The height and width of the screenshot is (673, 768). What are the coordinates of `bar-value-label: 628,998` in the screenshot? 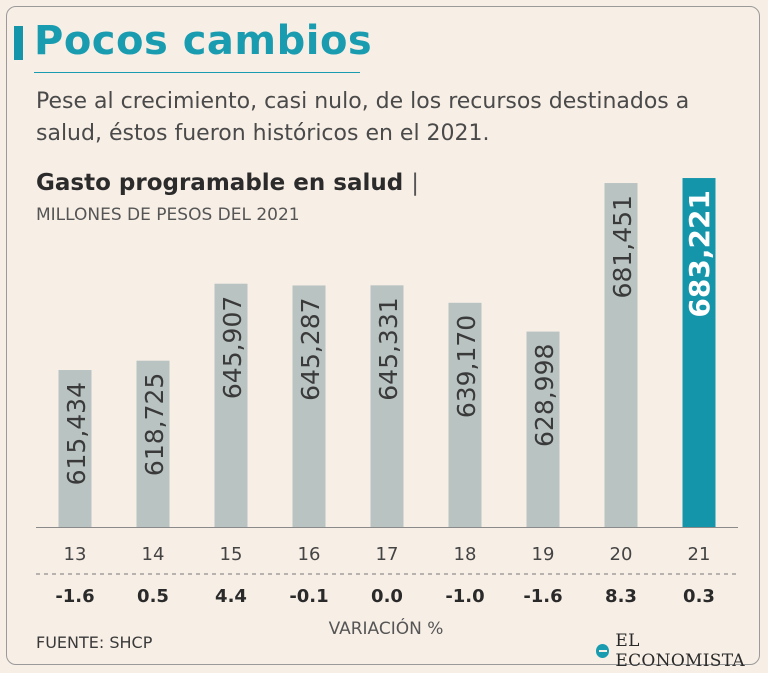 It's located at (544, 395).